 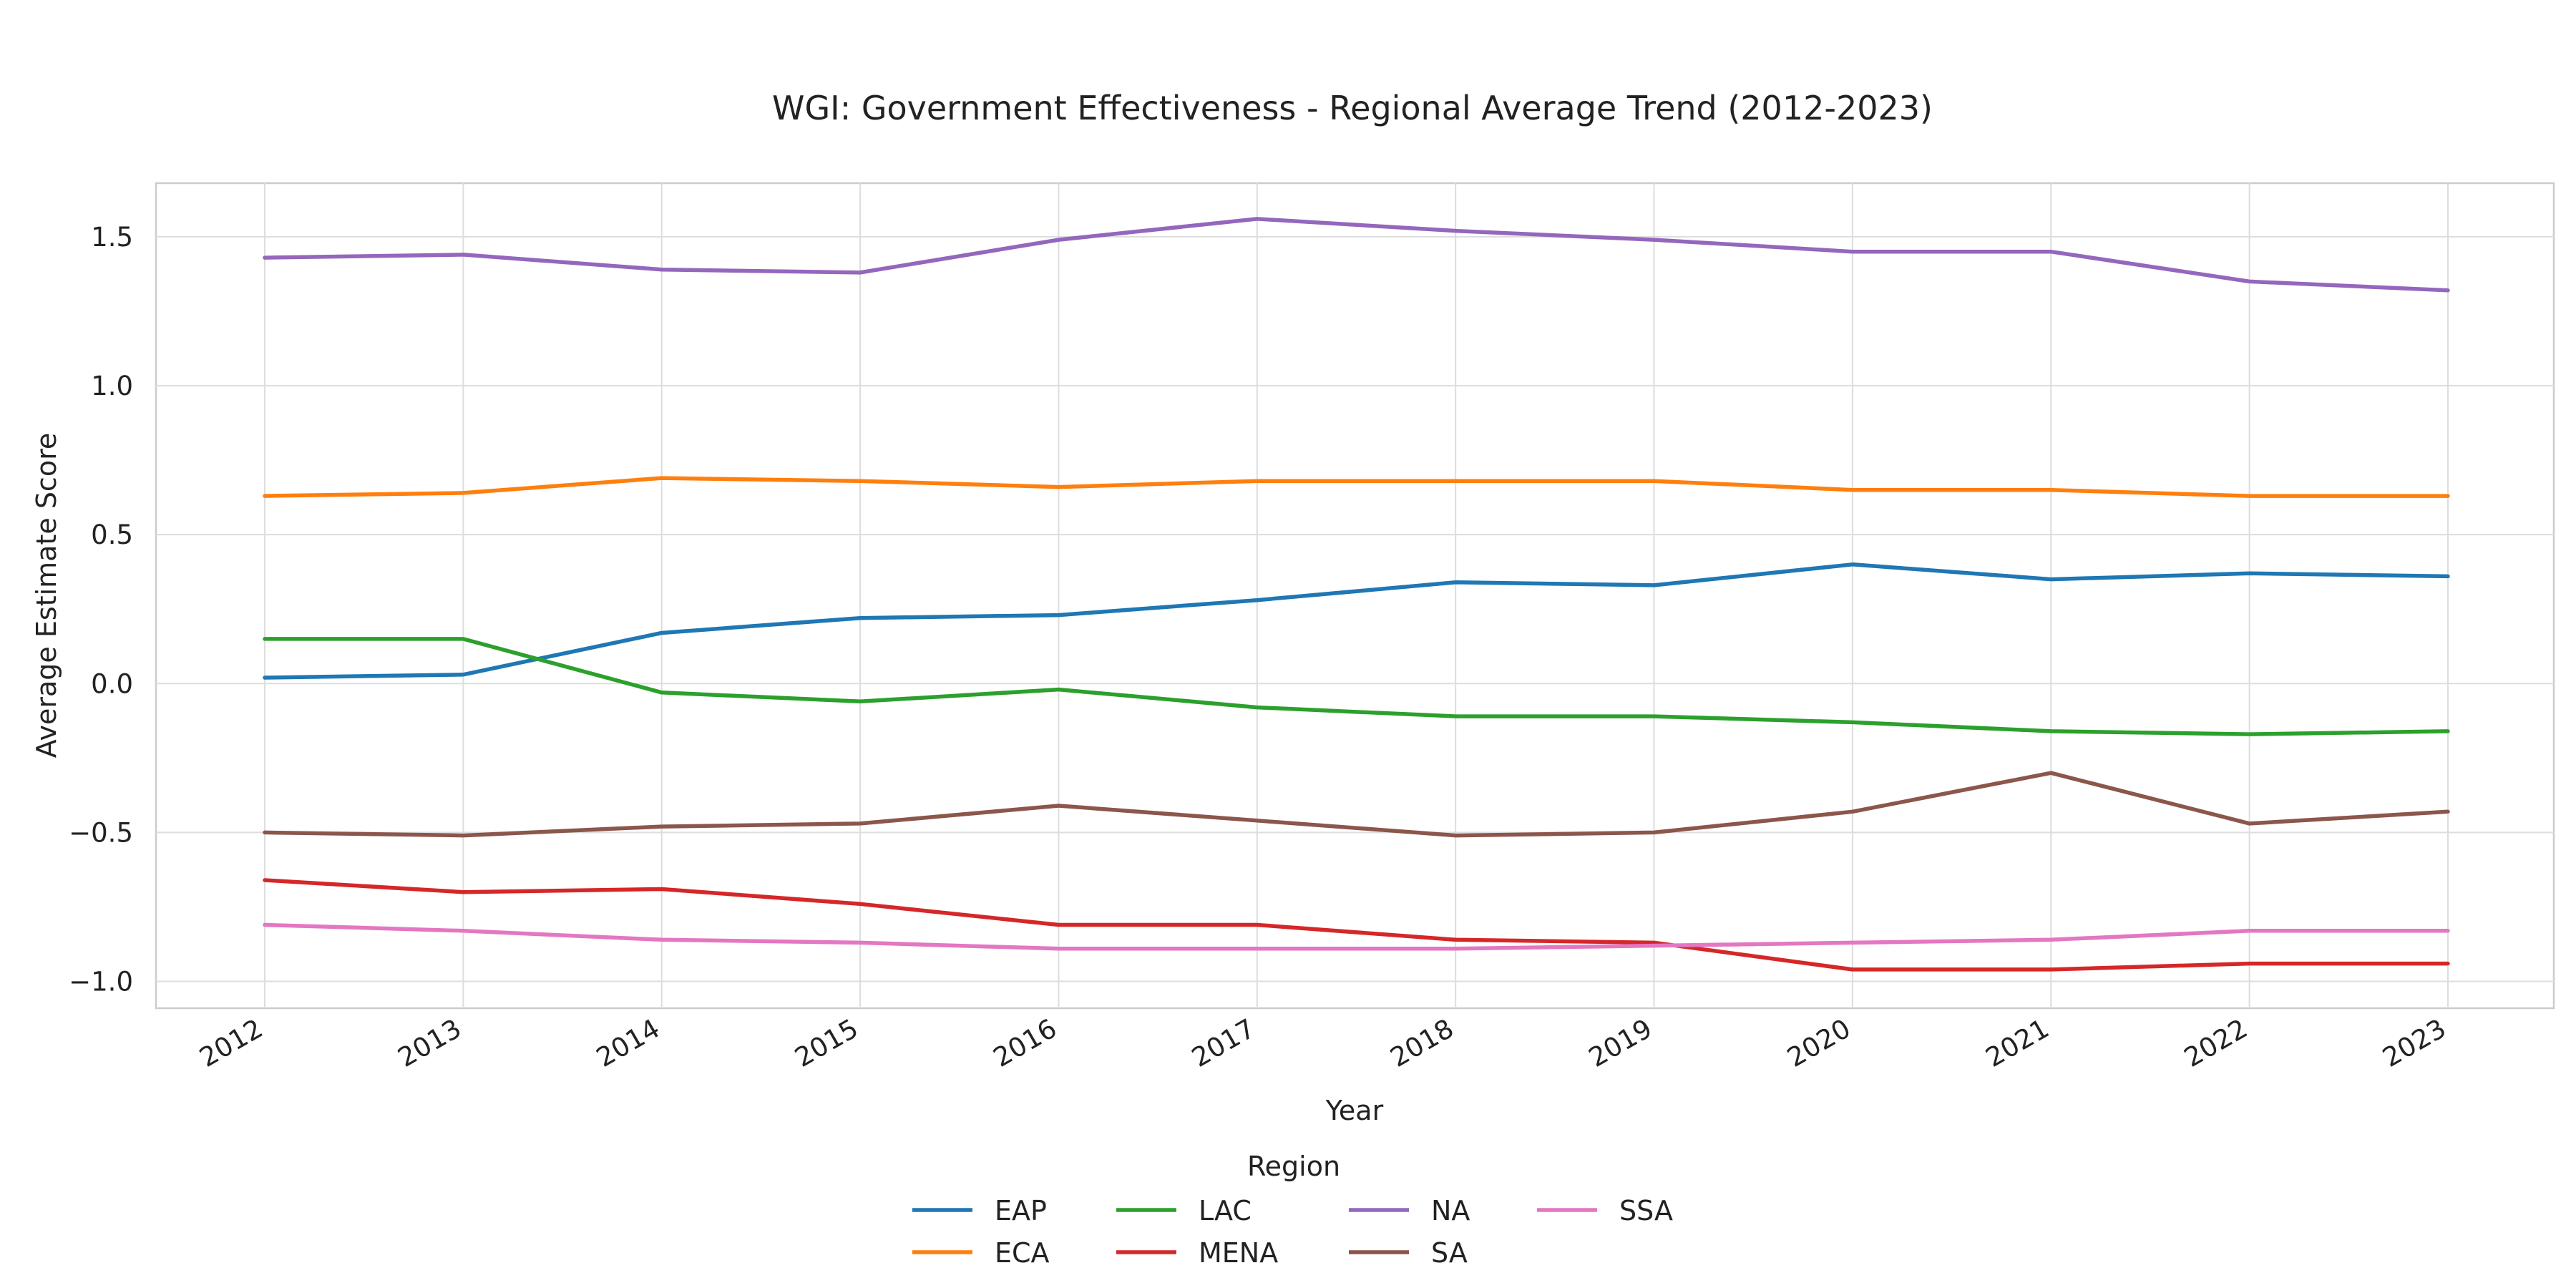 What do you see at coordinates (1292, 1232) in the screenshot?
I see `legend: EAP ECA LAC MENA NA SA SSA` at bounding box center [1292, 1232].